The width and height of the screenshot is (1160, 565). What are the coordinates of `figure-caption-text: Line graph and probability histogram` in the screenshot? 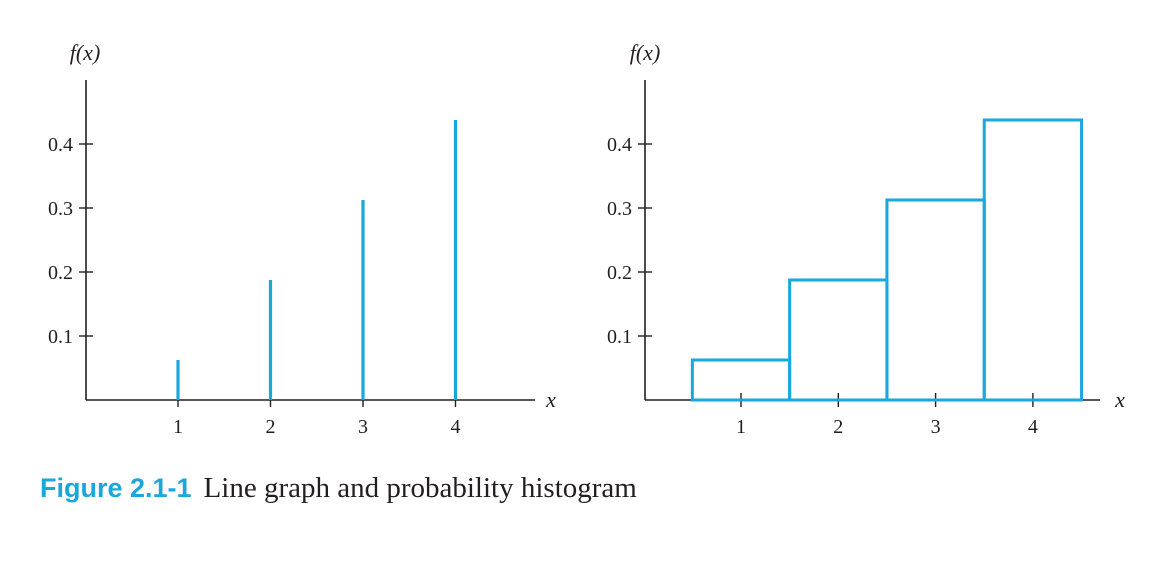 It's located at (420, 488).